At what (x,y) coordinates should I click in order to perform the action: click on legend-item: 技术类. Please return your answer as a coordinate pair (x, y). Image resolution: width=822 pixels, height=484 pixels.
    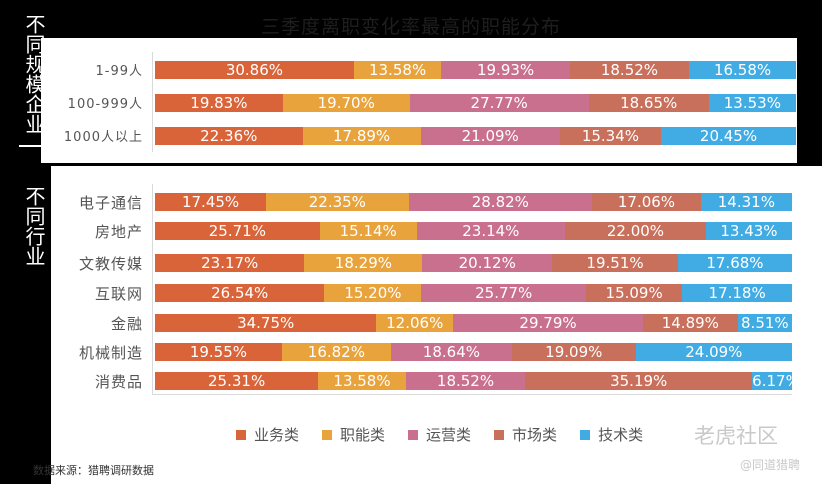
    Looking at the image, I should click on (611, 434).